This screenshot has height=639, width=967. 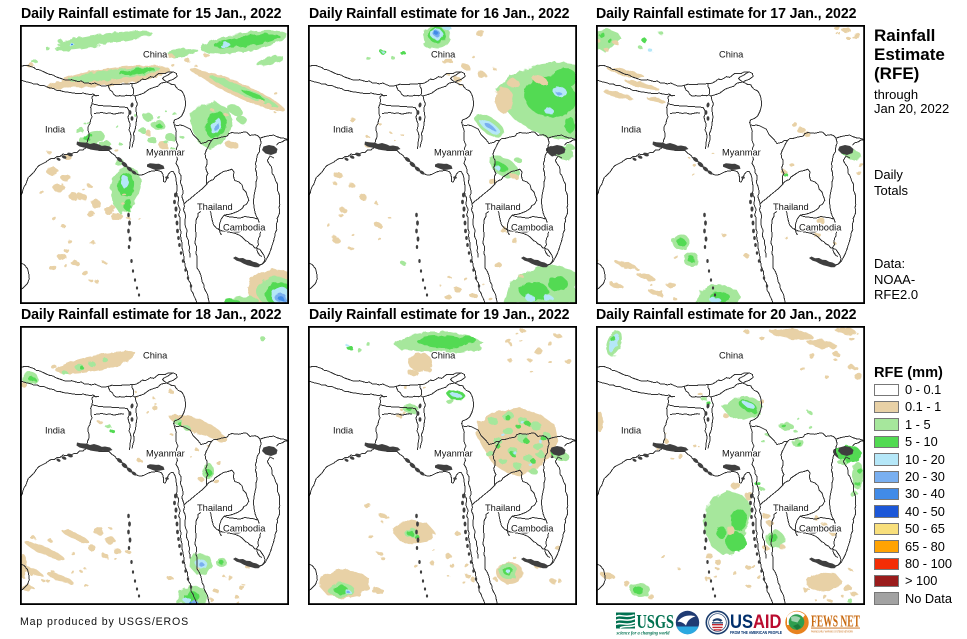 I want to click on svg-text: FROM THE AMERICAN PEOPLE, so click(x=756, y=632).